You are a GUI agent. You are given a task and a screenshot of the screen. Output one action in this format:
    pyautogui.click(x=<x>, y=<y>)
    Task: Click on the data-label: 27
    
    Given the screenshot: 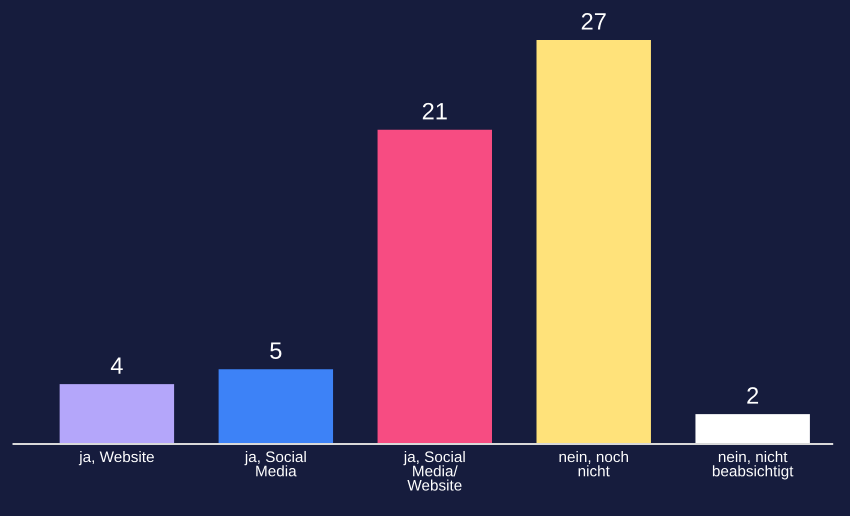 What is the action you would take?
    pyautogui.click(x=594, y=21)
    